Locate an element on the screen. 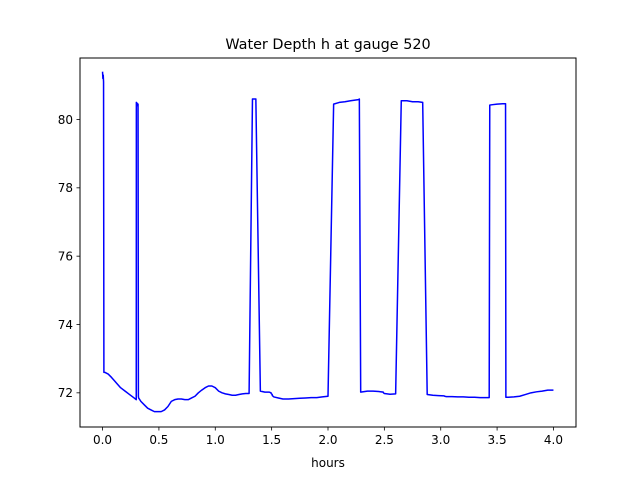 Image resolution: width=640 pixels, height=480 pixels. x-tick-label: 3.0 is located at coordinates (440, 440).